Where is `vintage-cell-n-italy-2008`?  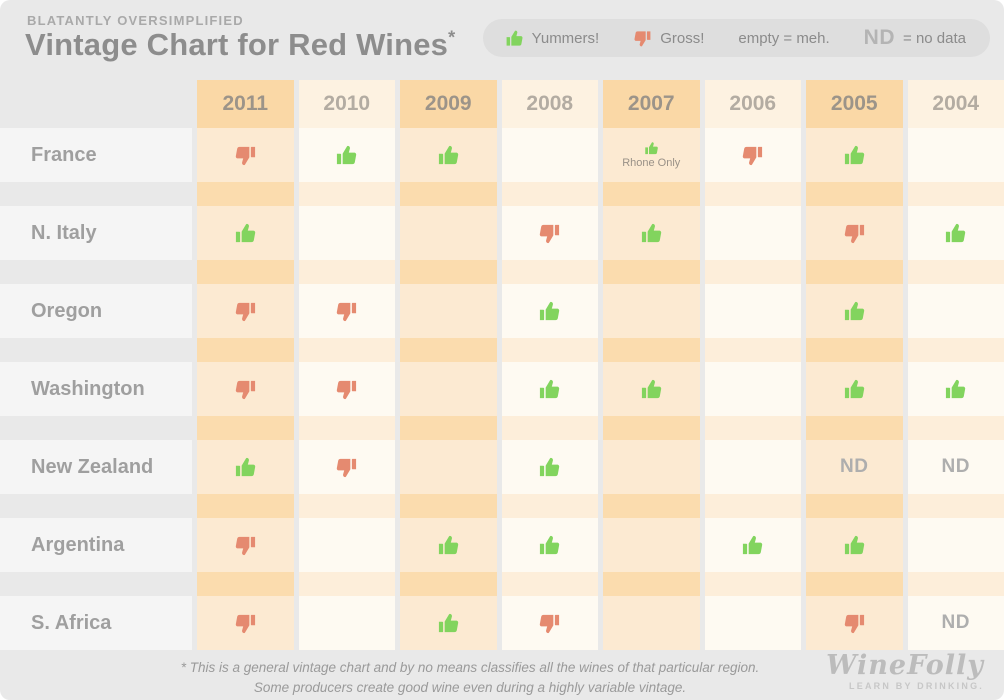
vintage-cell-n-italy-2008 is located at coordinates (549, 233).